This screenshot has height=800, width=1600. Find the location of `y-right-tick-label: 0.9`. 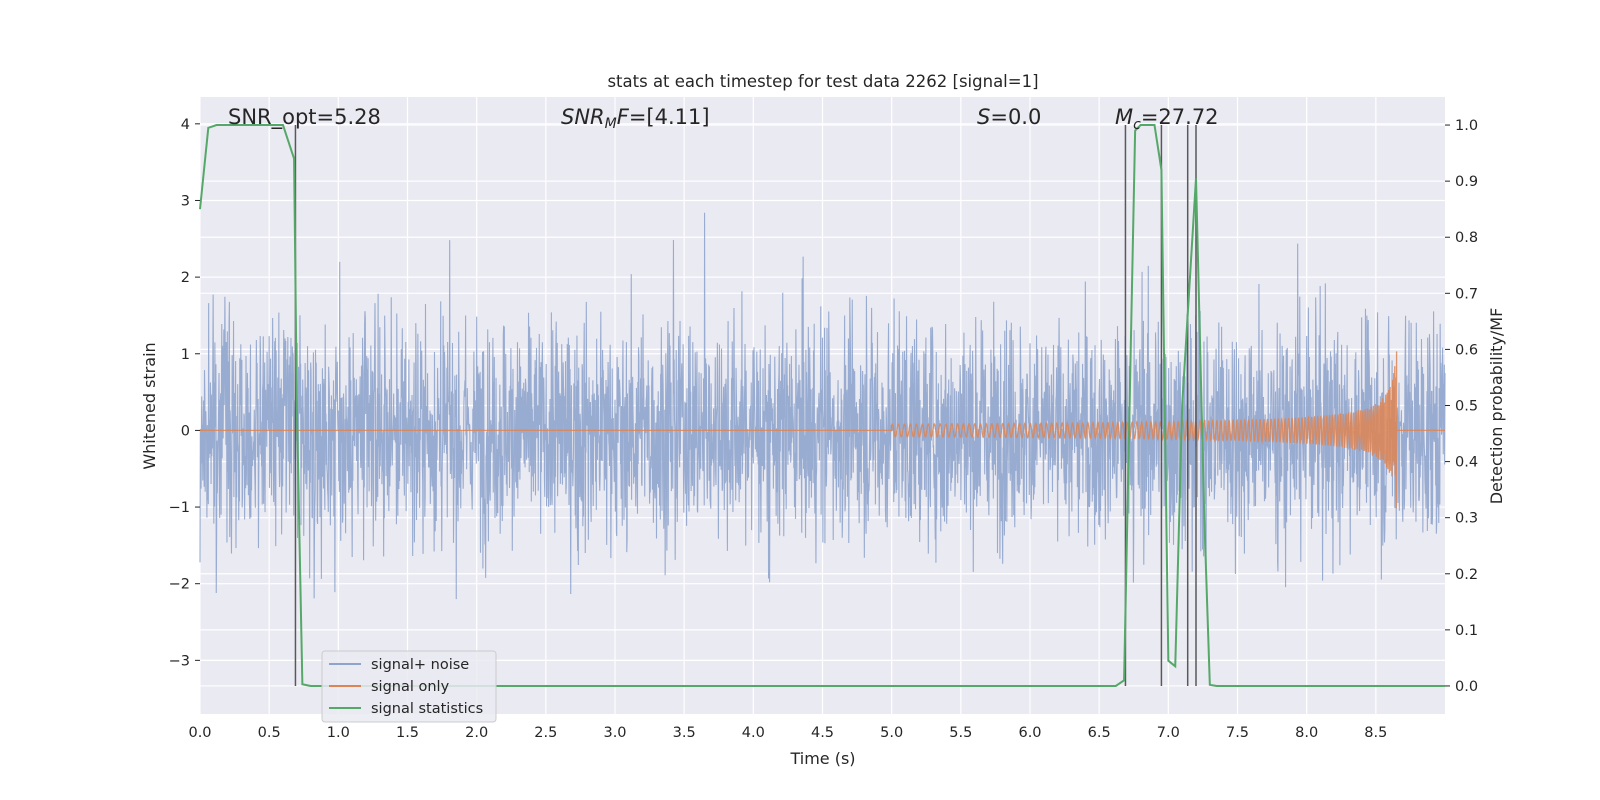

y-right-tick-label: 0.9 is located at coordinates (1466, 182).